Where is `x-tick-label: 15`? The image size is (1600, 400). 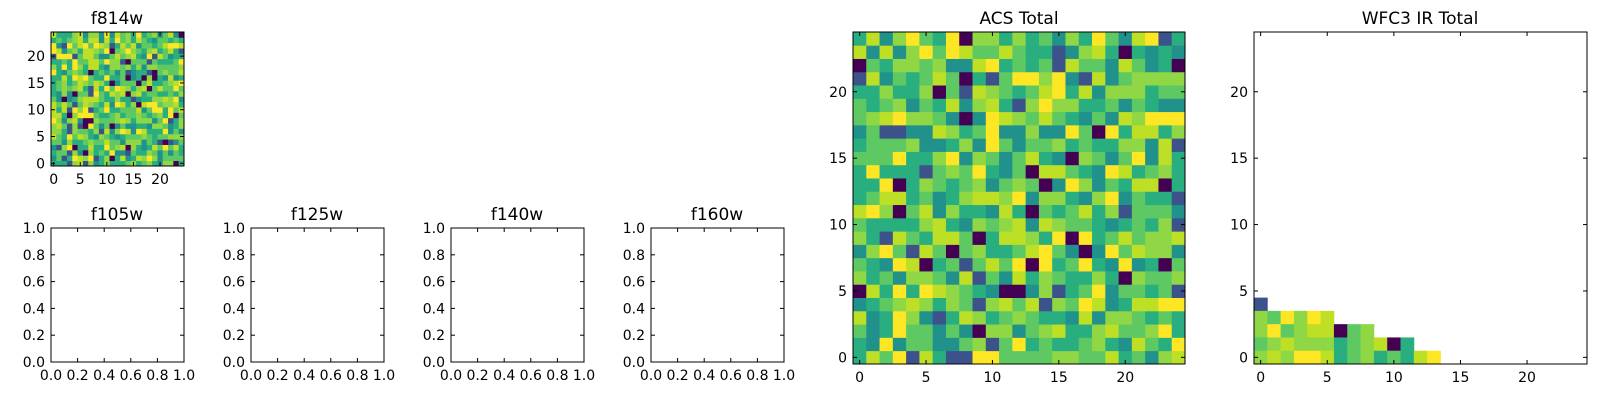
x-tick-label: 15 is located at coordinates (1059, 378).